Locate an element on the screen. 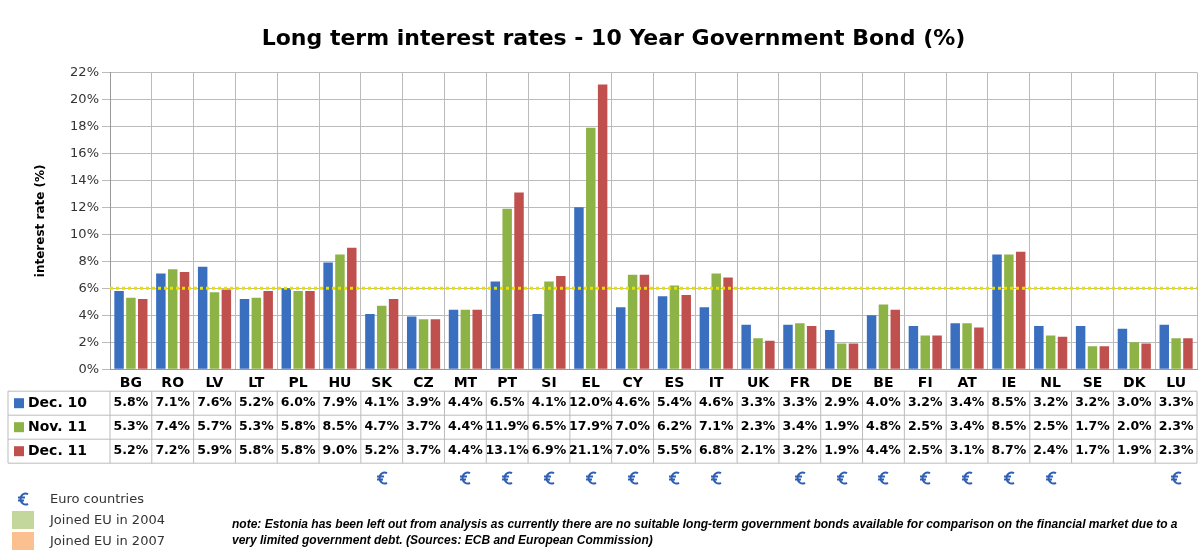 The height and width of the screenshot is (553, 1203). legend-label: Dec. 11 is located at coordinates (58, 449).